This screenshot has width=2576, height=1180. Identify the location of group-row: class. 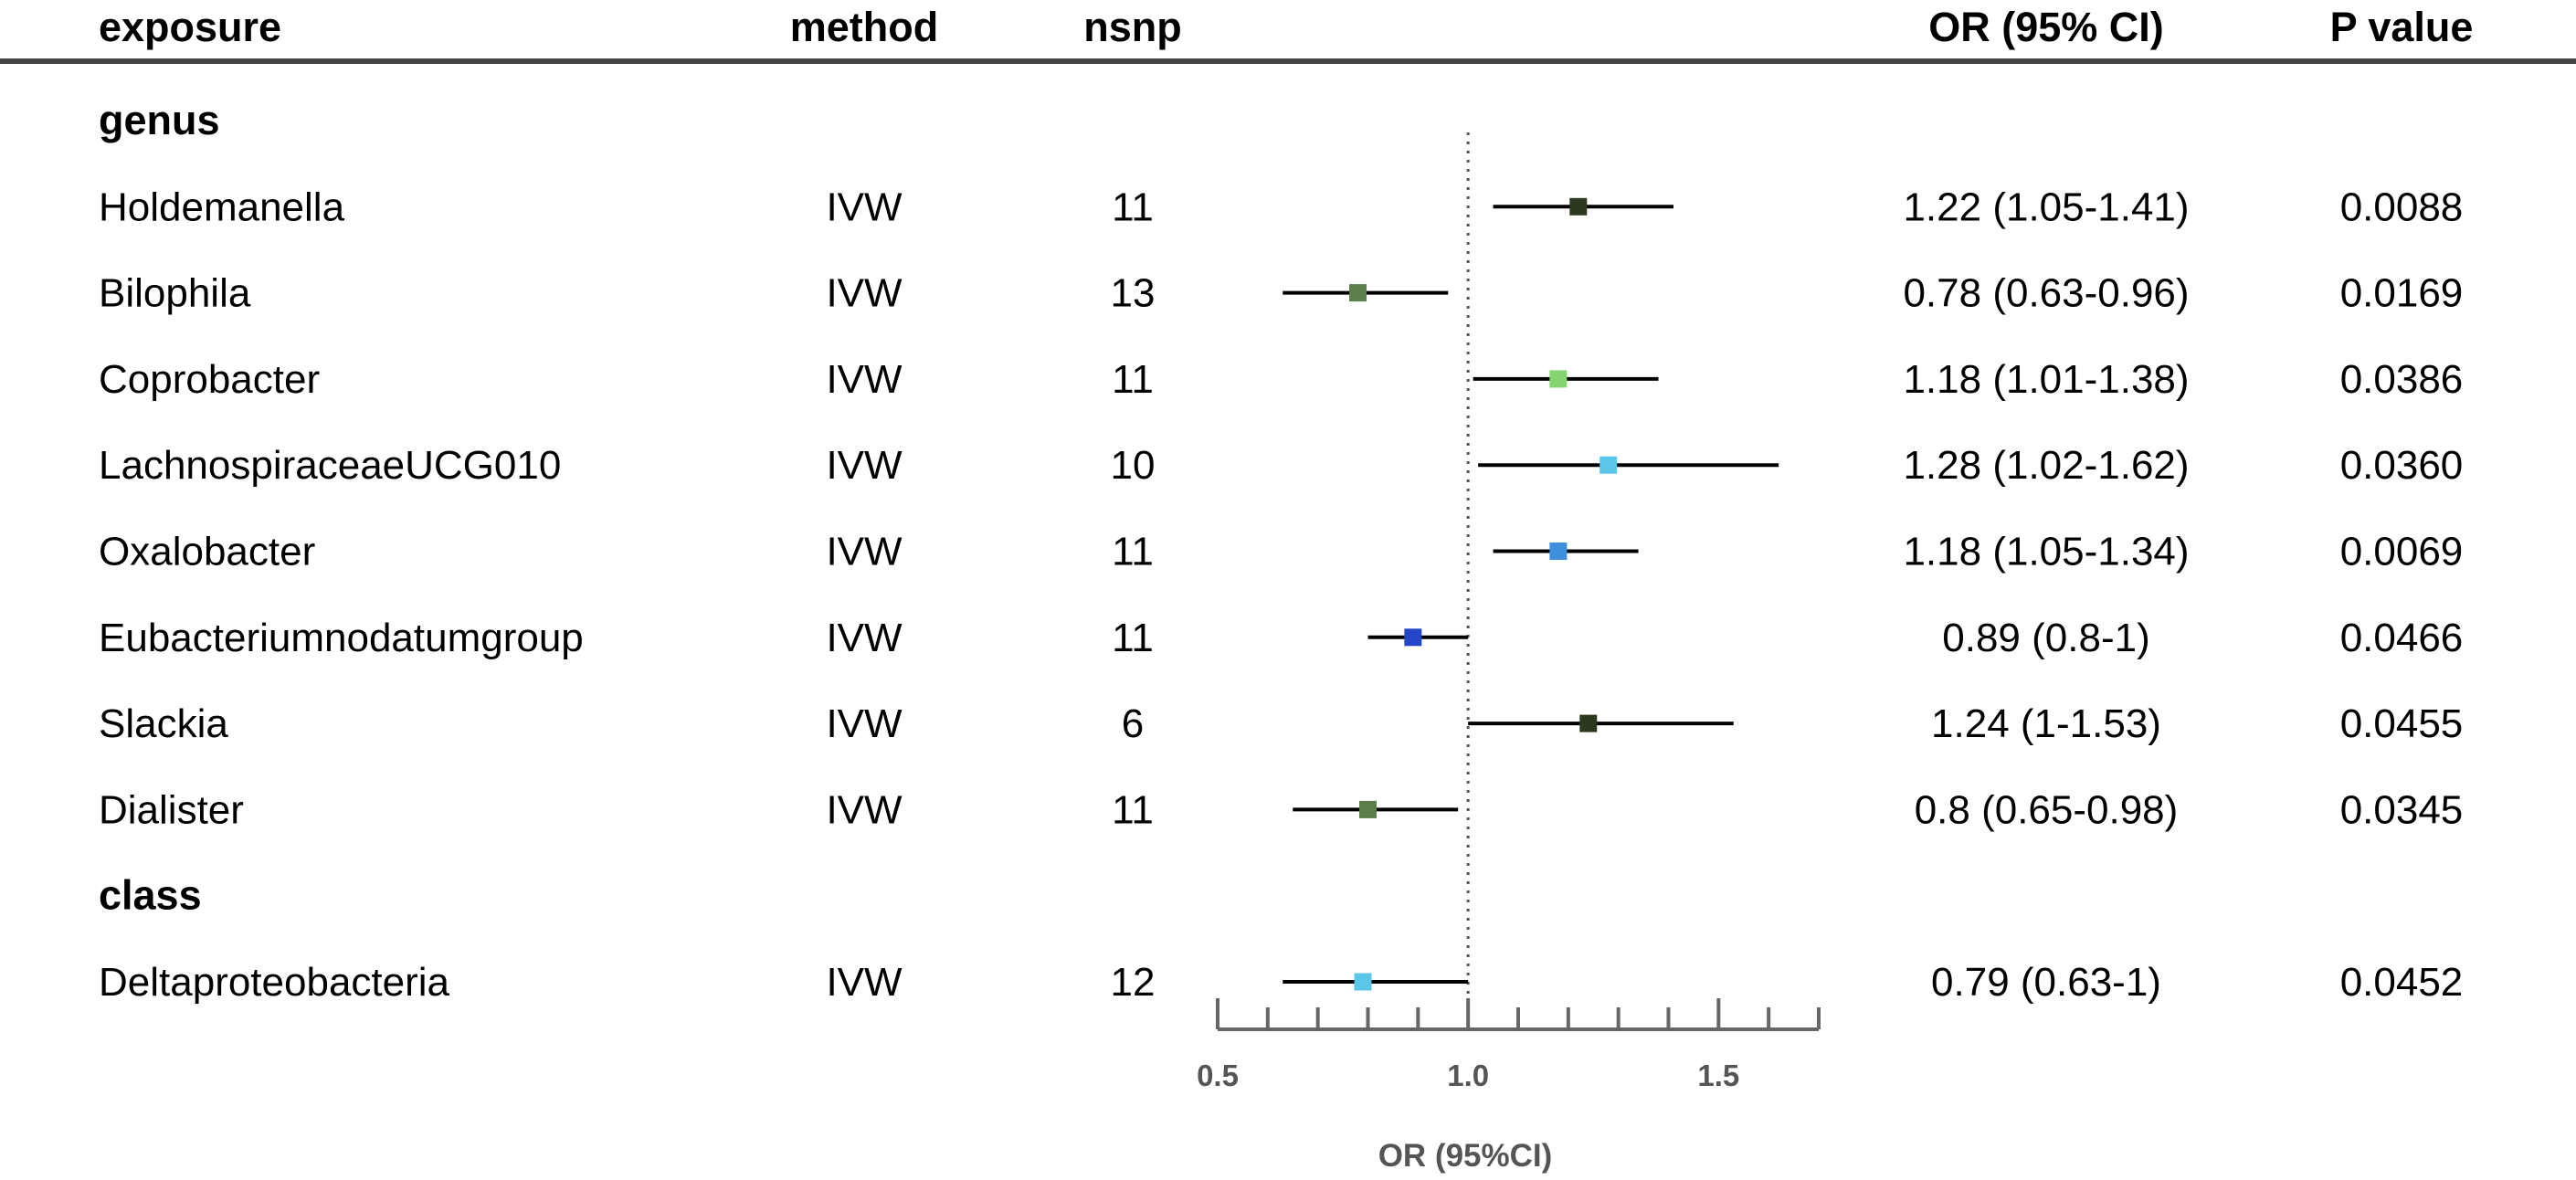
(150, 895).